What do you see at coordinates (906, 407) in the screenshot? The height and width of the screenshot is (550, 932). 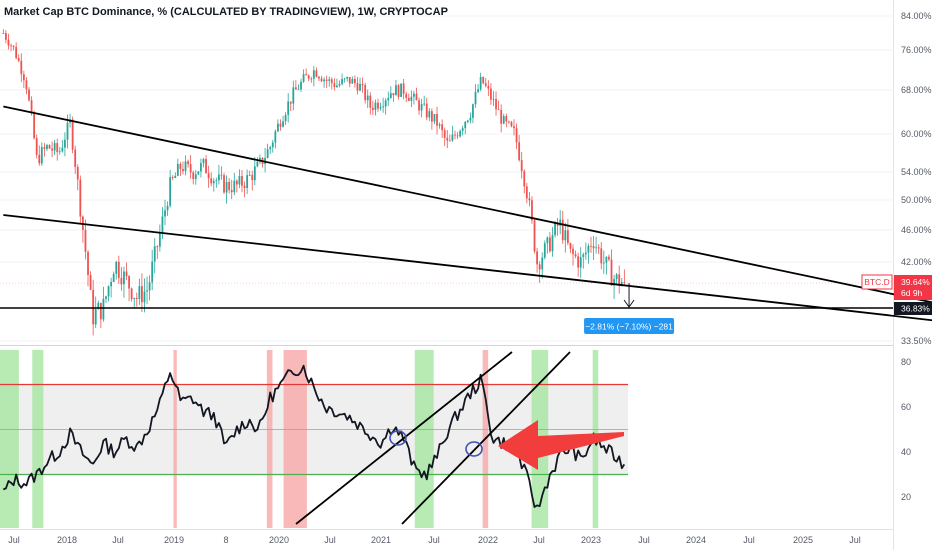 I see `rsi-axis-tick: 60` at bounding box center [906, 407].